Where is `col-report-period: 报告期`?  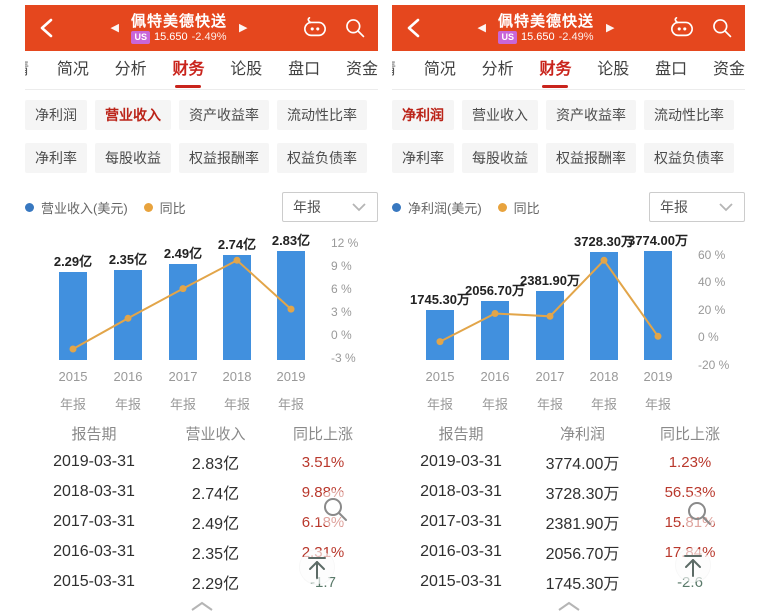
col-report-period: 报告期 is located at coordinates (461, 434).